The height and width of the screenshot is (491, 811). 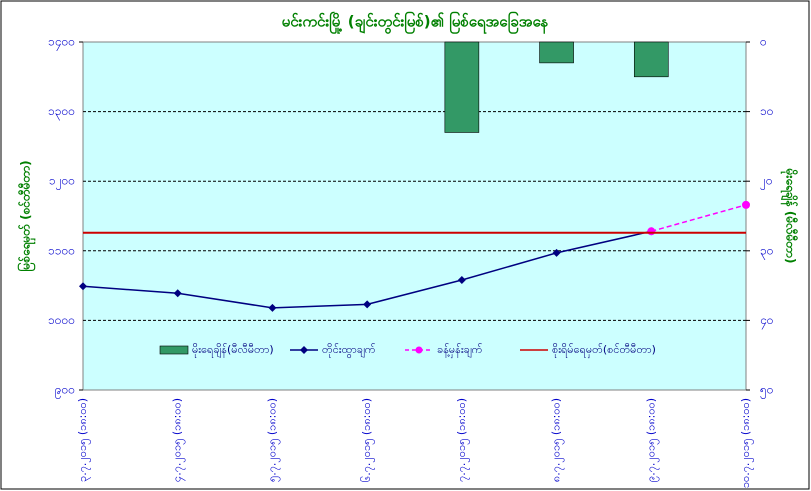 I want to click on legend-label: စိုးရိမ်ရေမှတ်(စင်တီမီတာ), so click(x=604, y=350).